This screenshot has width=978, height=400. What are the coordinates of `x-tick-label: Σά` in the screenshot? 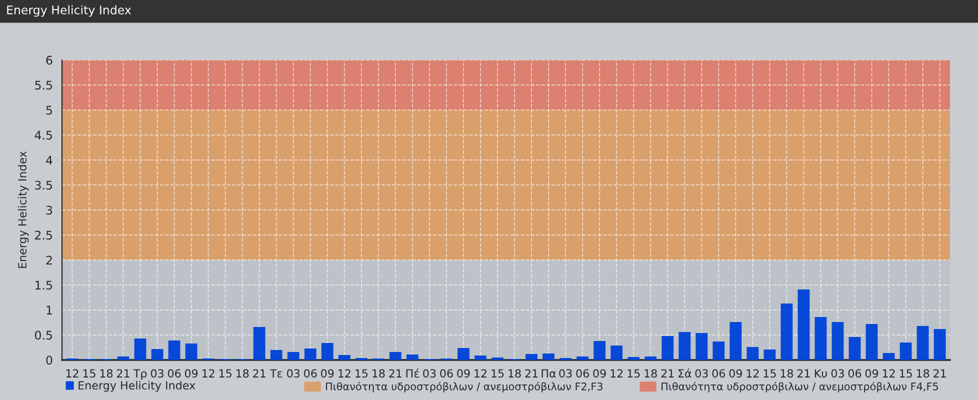 It's located at (685, 373).